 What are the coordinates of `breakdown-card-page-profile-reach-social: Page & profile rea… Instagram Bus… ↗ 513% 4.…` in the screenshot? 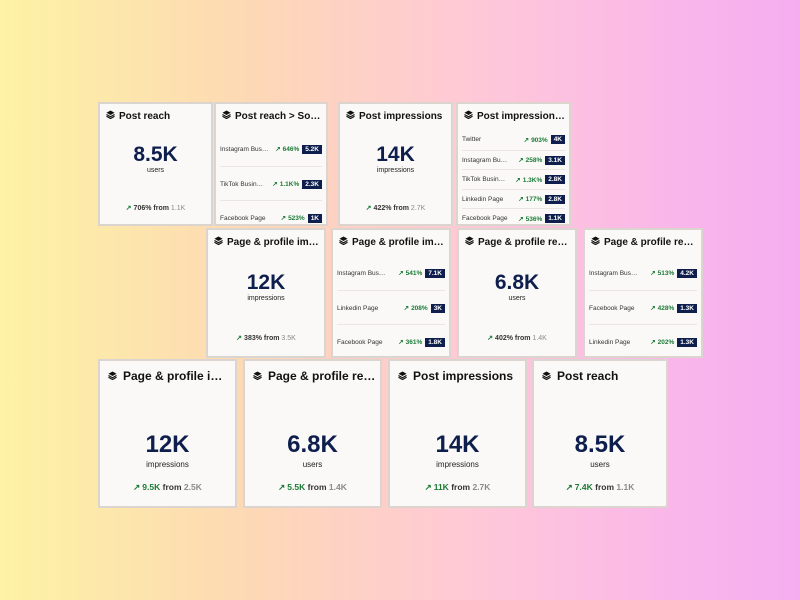 It's located at (643, 293).